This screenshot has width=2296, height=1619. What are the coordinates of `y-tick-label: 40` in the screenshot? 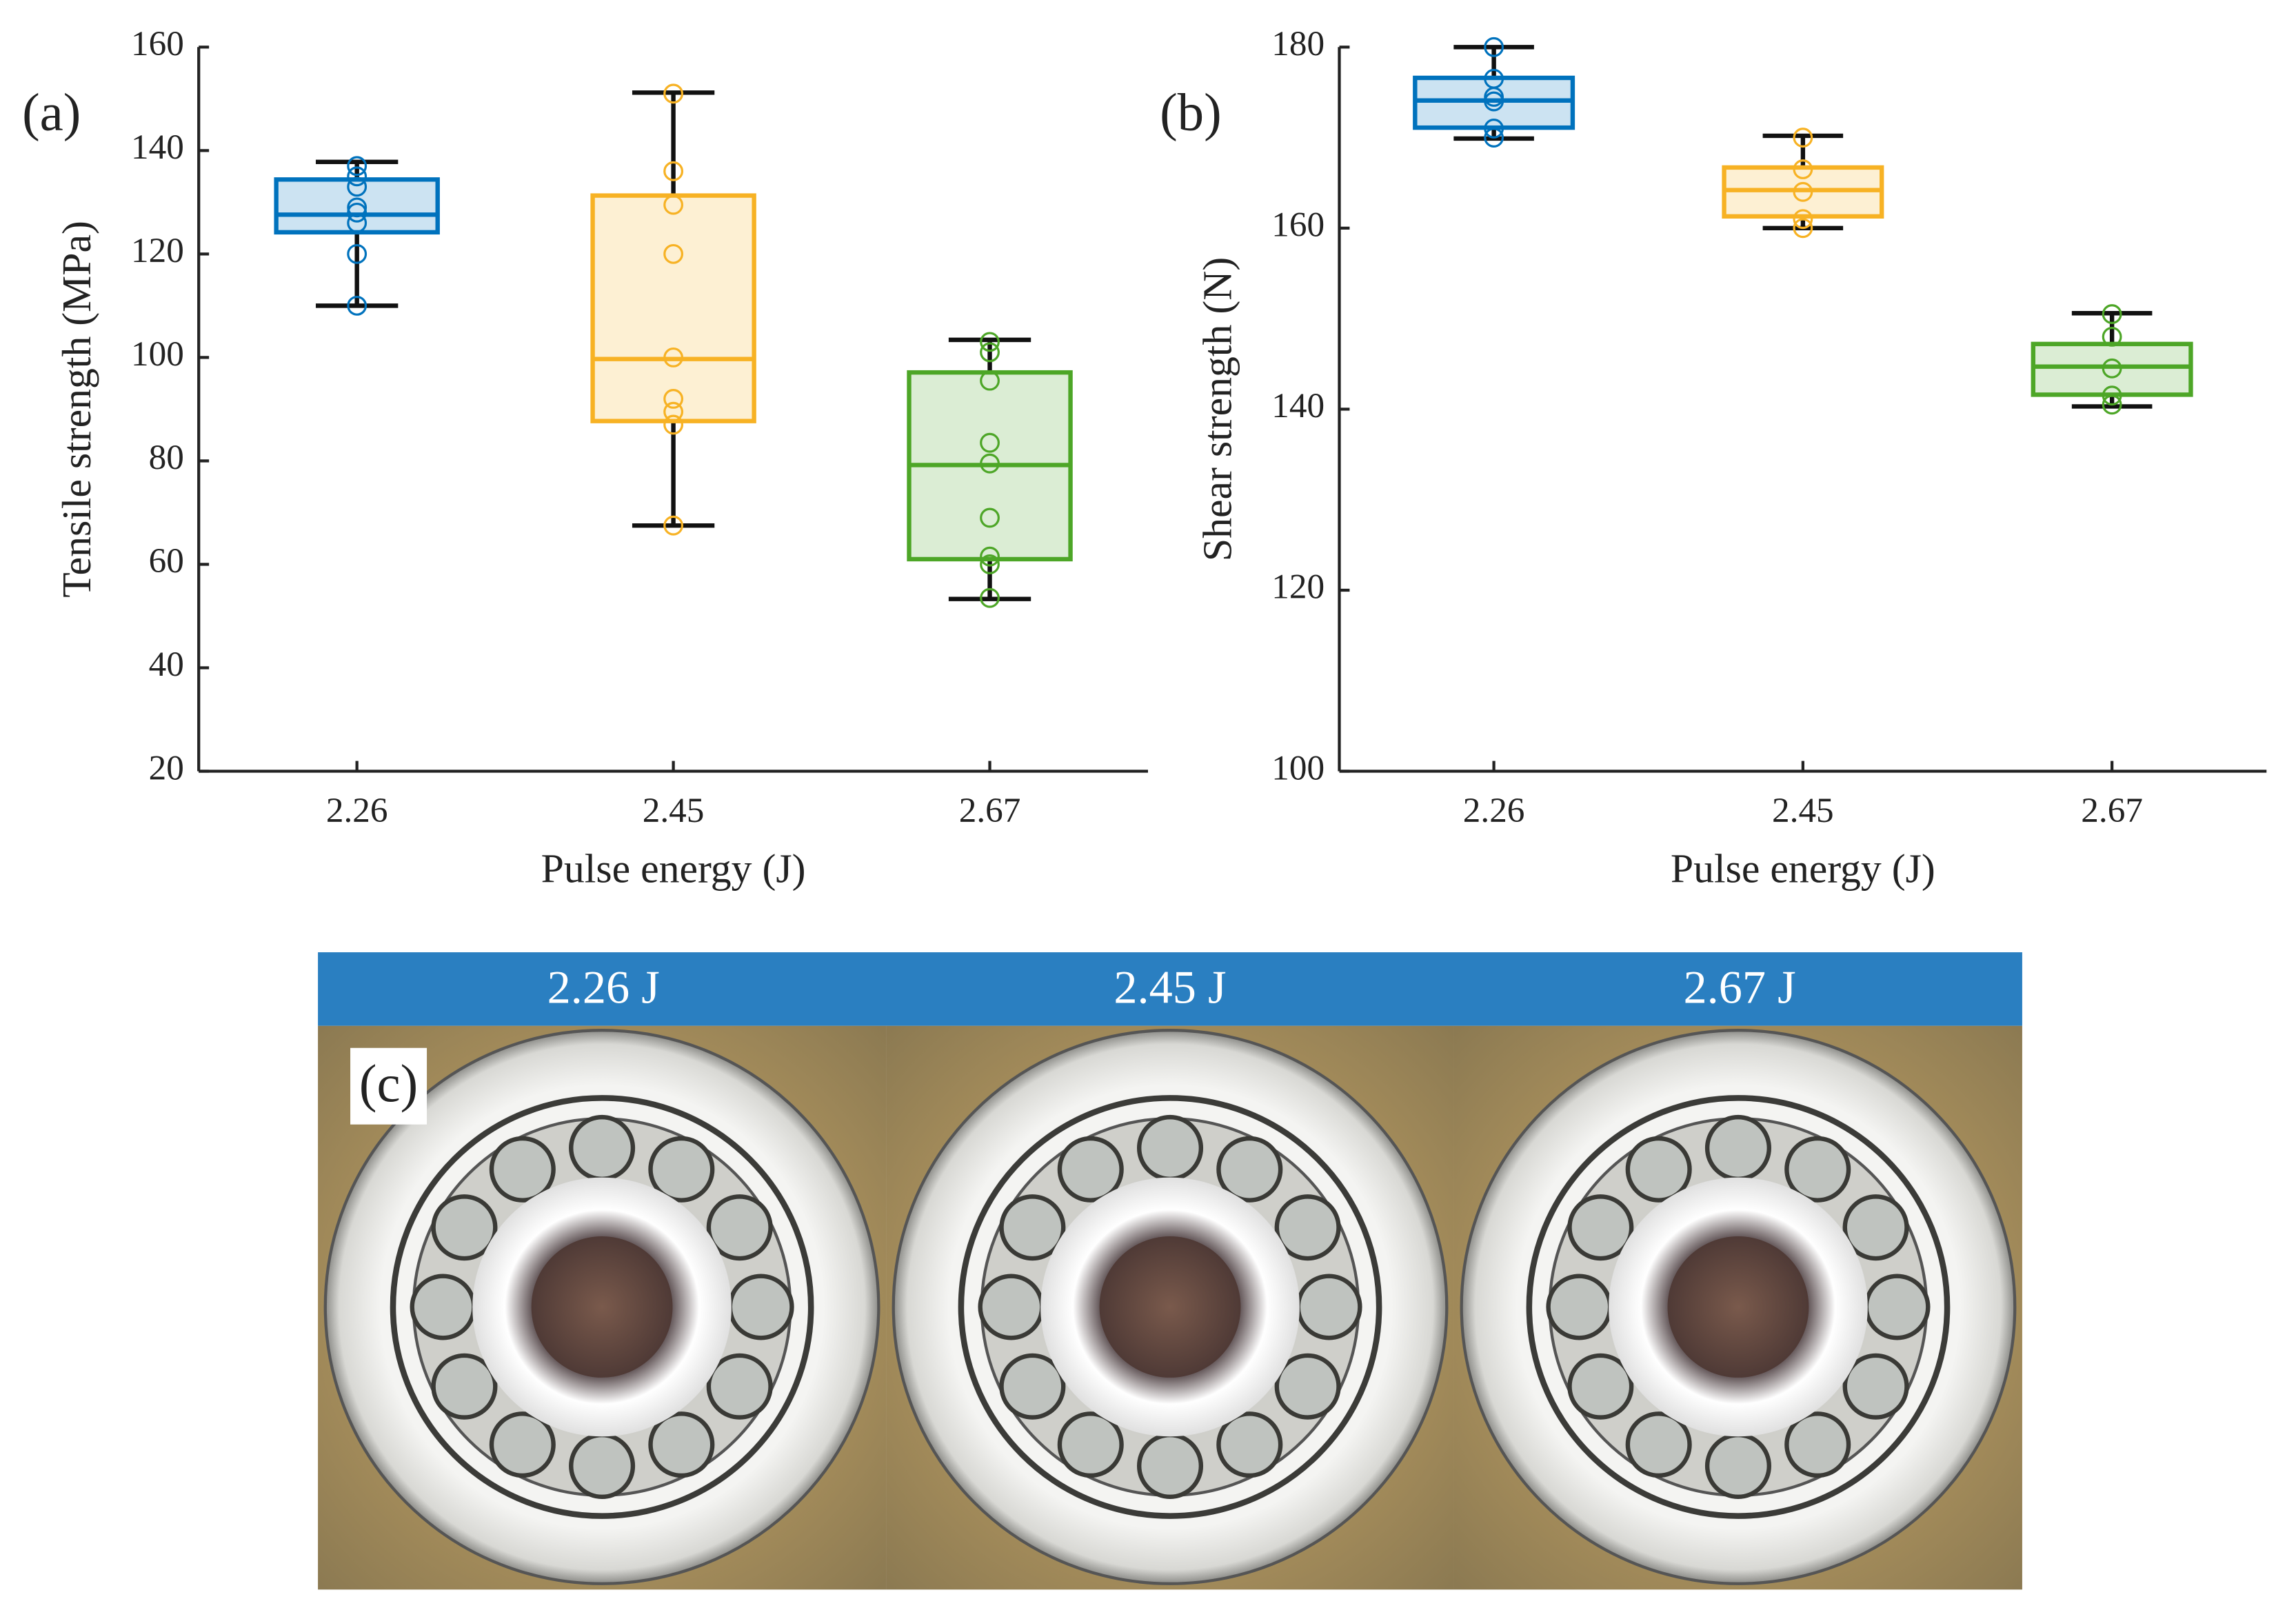 It's located at (166, 664).